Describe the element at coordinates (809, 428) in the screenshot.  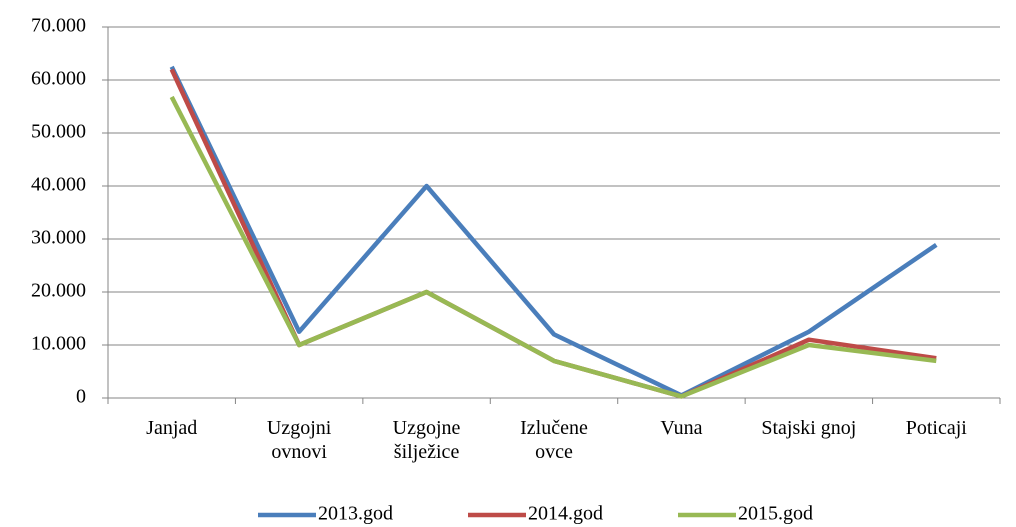
I see `x-tick-label: Stajski gnoj` at that location.